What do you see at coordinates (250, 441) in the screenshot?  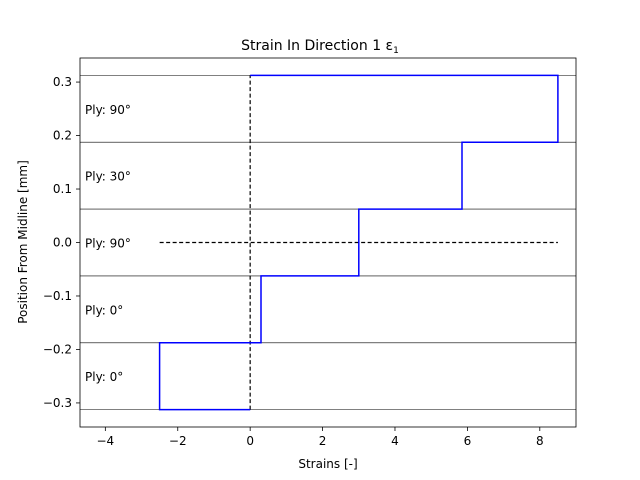 I see `x-tick-label: 0` at bounding box center [250, 441].